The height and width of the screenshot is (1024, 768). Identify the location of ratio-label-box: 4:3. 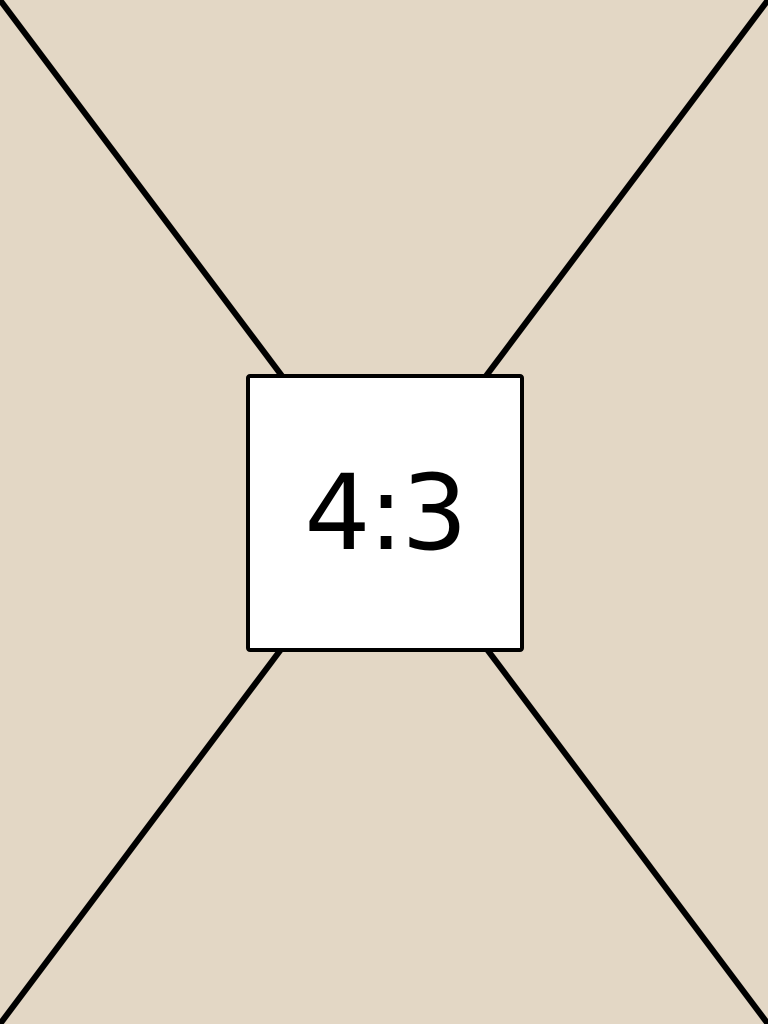
(385, 513).